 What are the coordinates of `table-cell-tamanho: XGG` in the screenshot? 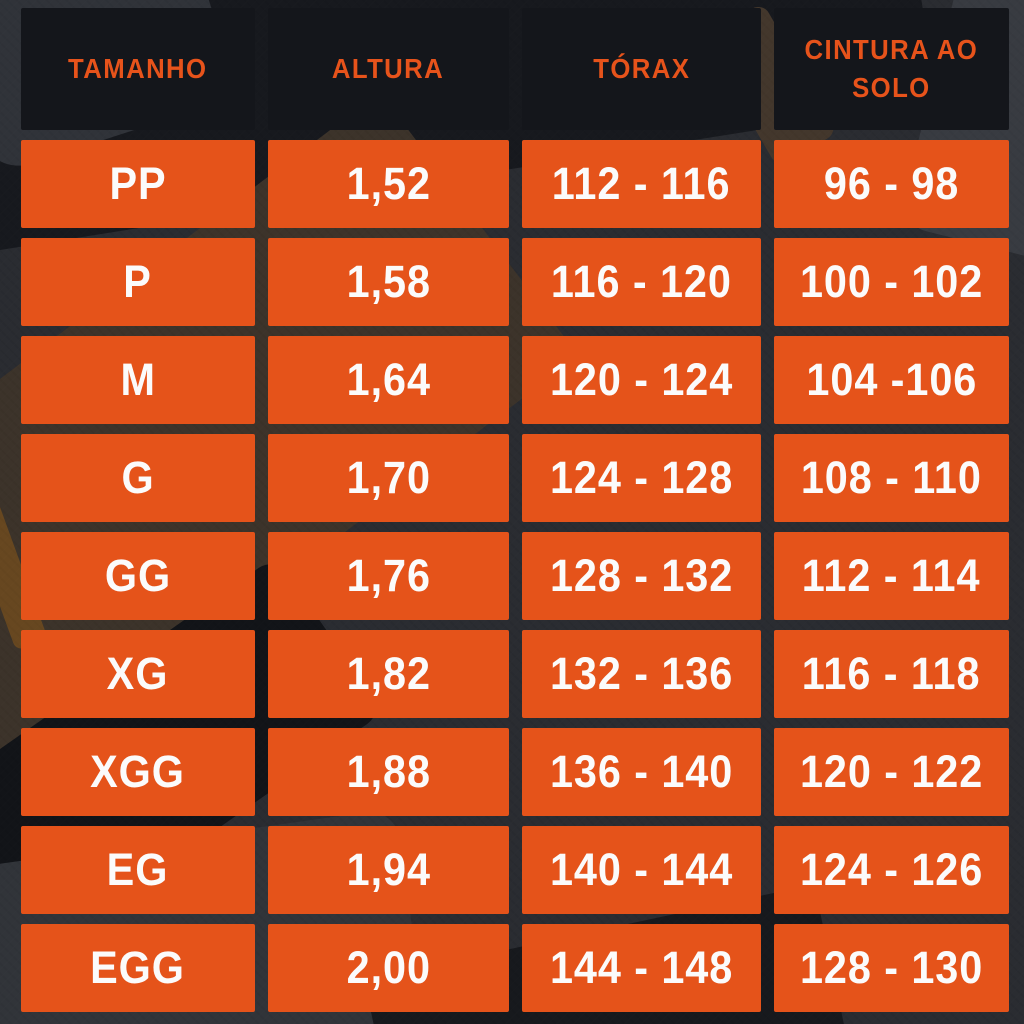 It's located at (138, 772).